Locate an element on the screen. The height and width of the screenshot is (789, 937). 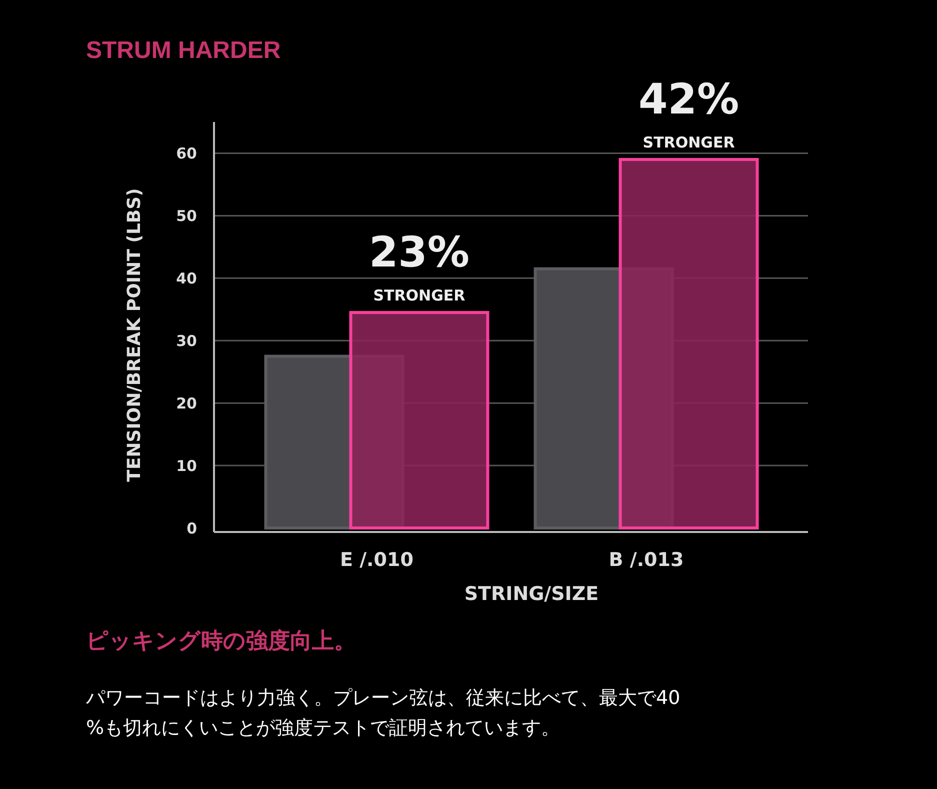
y-tick-label: 50 is located at coordinates (186, 215).